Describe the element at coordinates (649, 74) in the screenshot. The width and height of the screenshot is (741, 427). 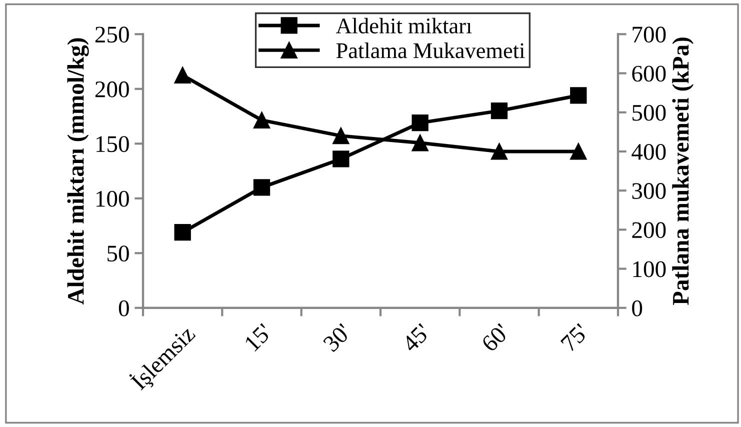
I see `y2-tick-label: 600` at that location.